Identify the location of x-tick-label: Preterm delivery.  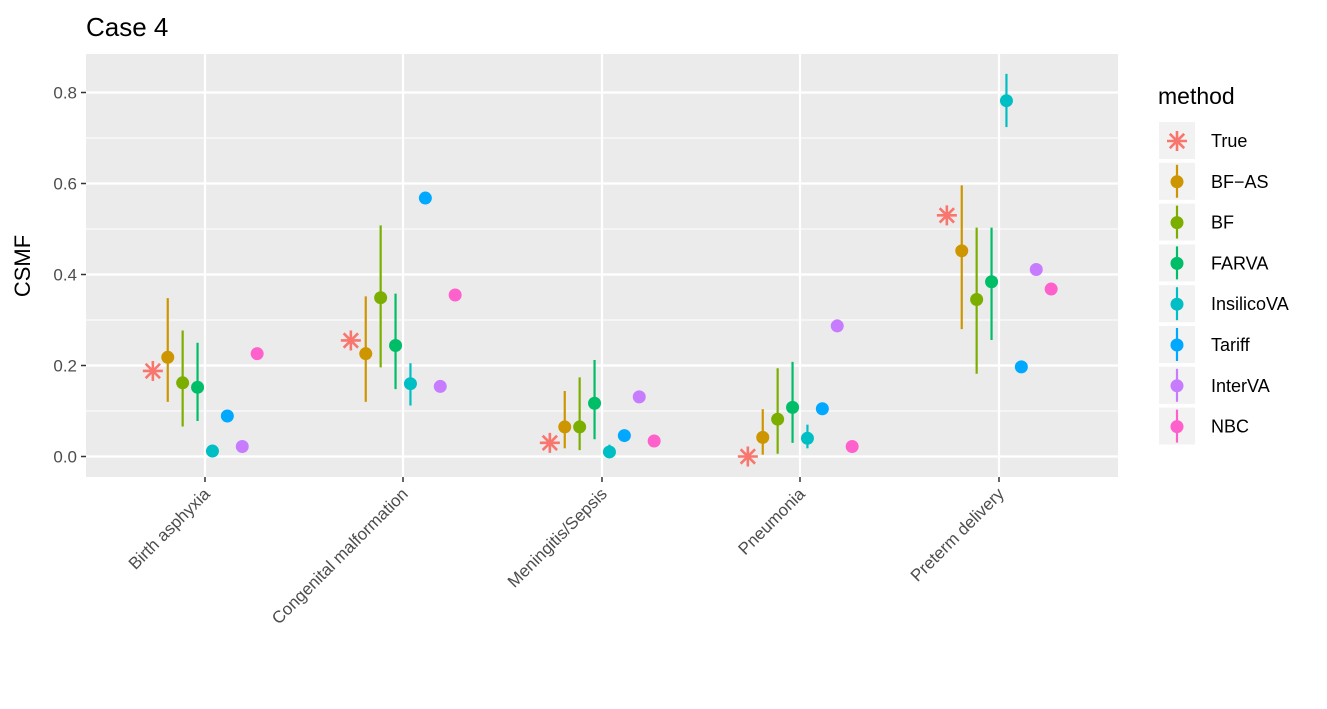
(957, 534).